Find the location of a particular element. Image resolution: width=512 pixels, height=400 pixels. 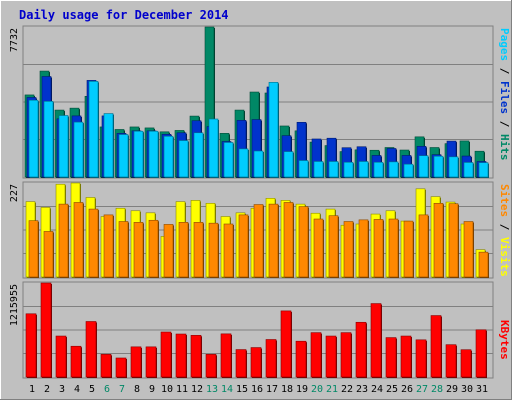

x-tick-label: 25 is located at coordinates (392, 389).